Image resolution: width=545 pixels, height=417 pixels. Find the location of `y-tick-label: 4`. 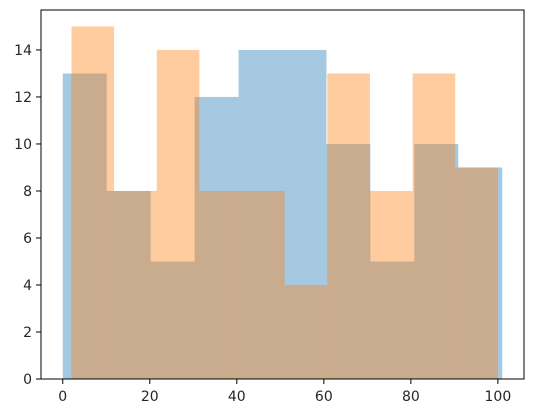

y-tick-label: 4 is located at coordinates (27, 286).